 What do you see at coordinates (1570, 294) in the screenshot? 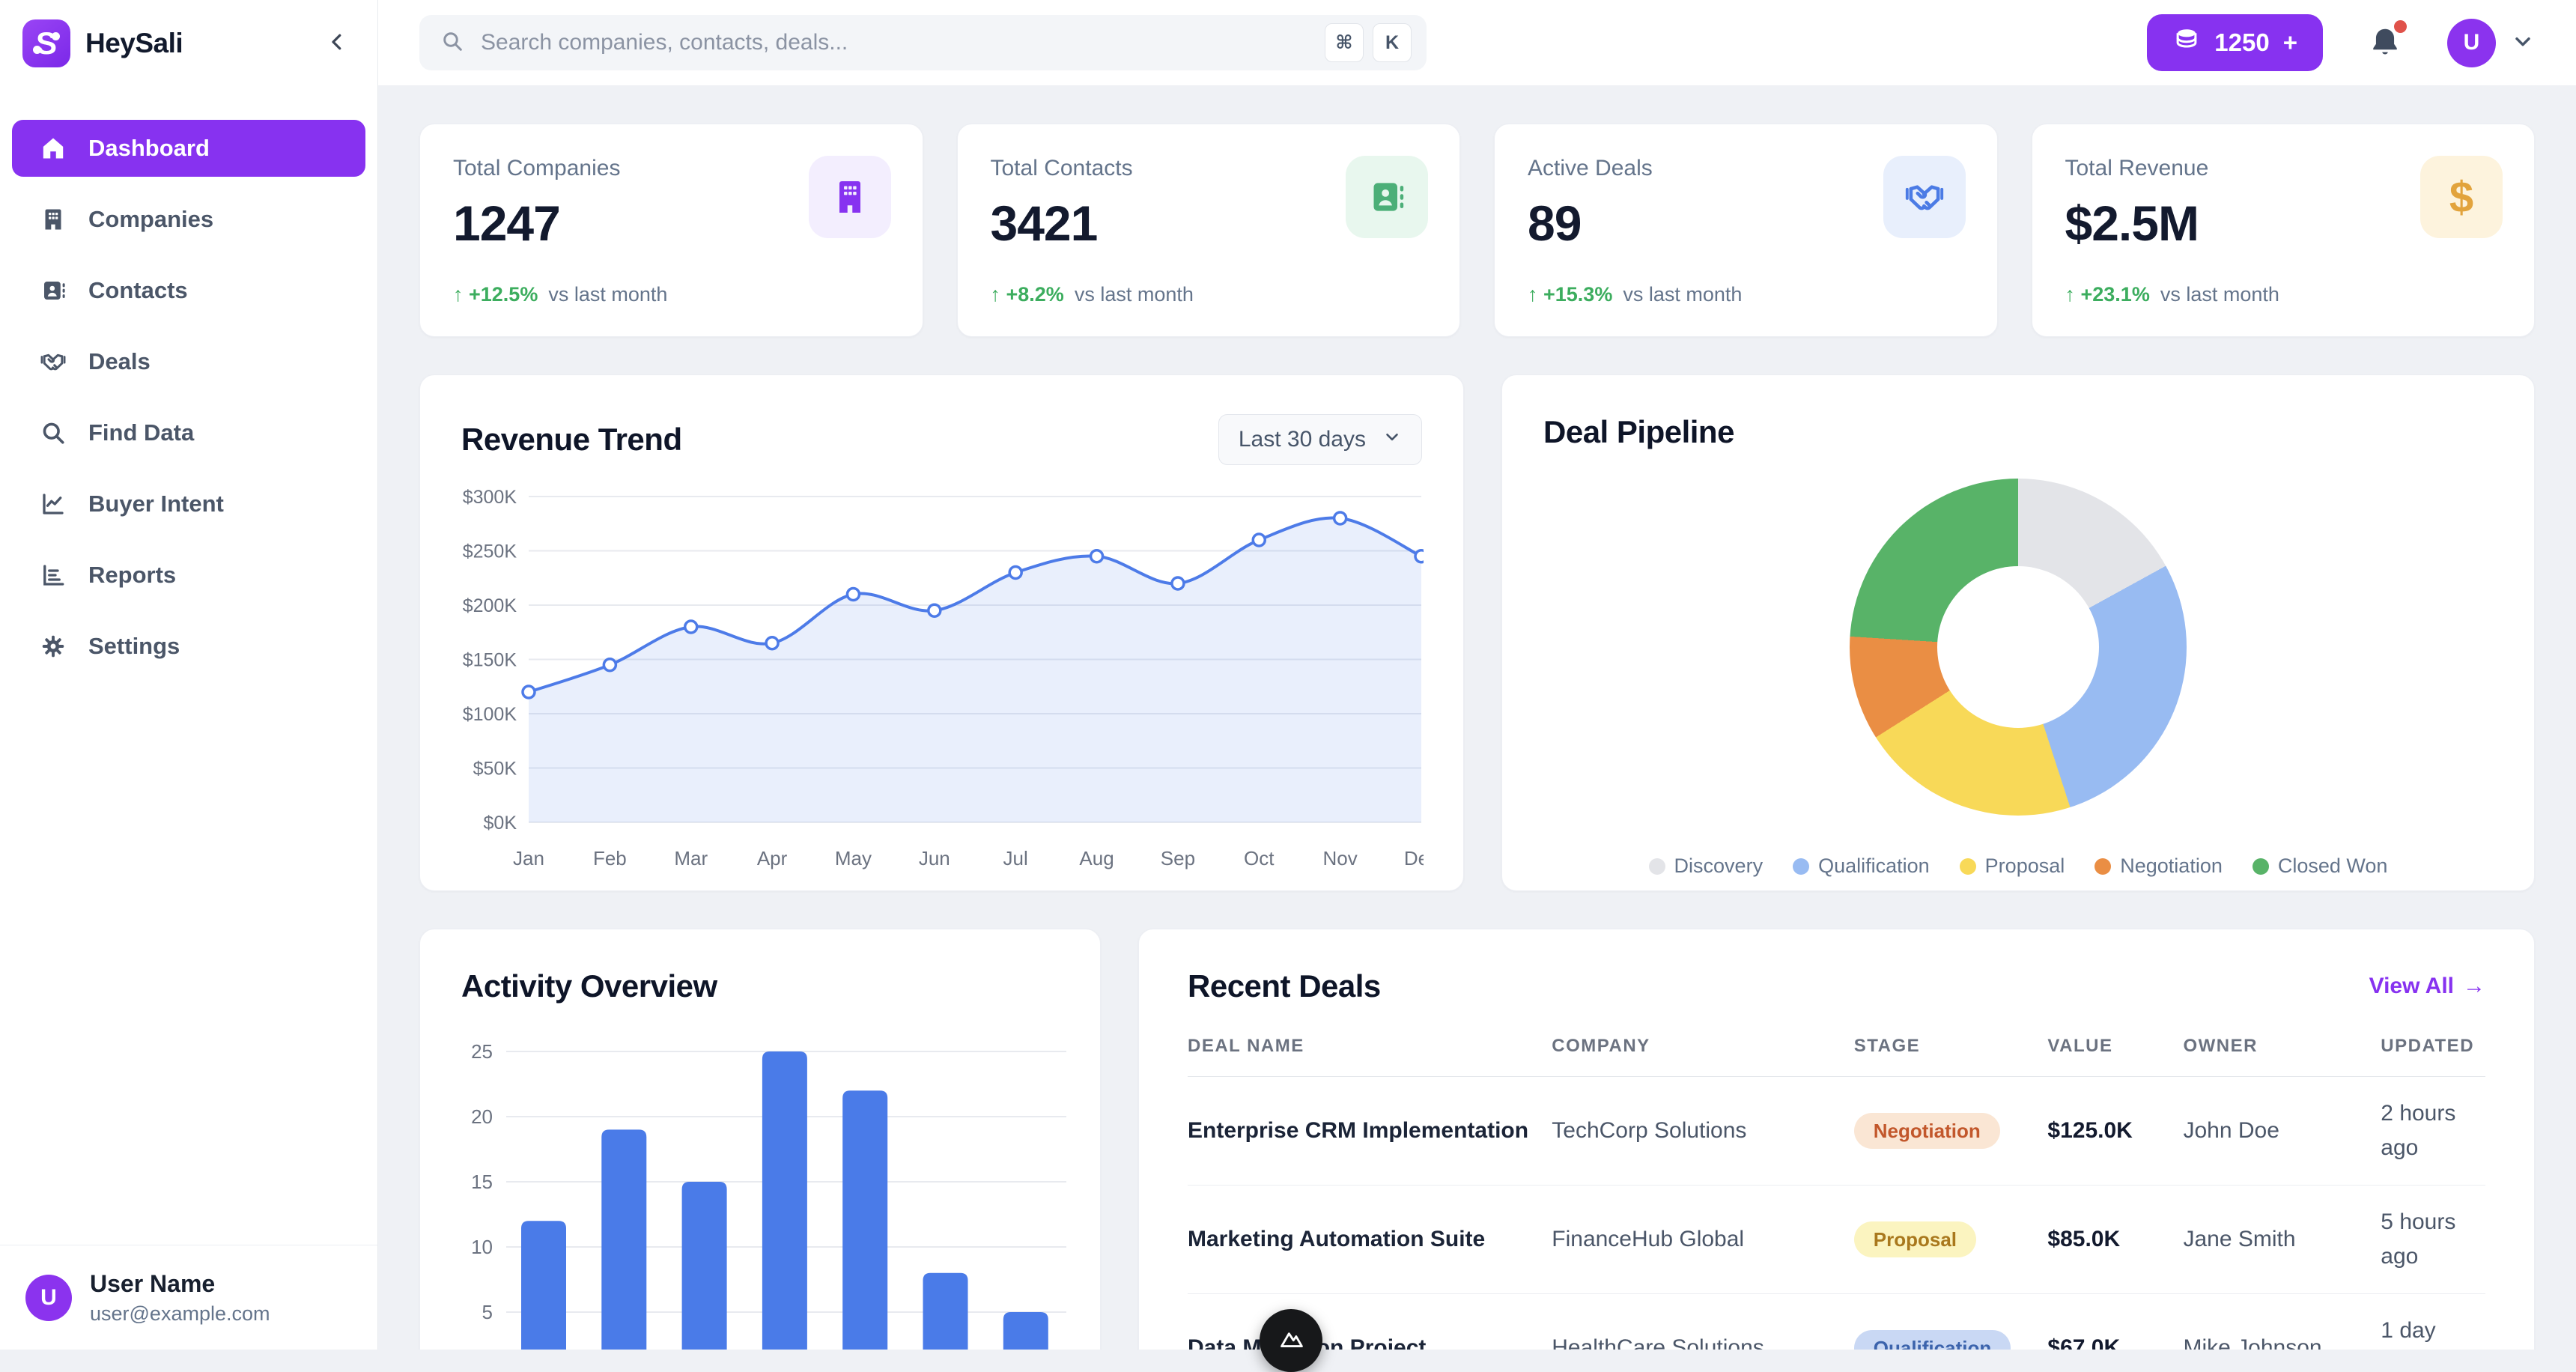
I see `stat-delta: ↑ +15.3%` at bounding box center [1570, 294].